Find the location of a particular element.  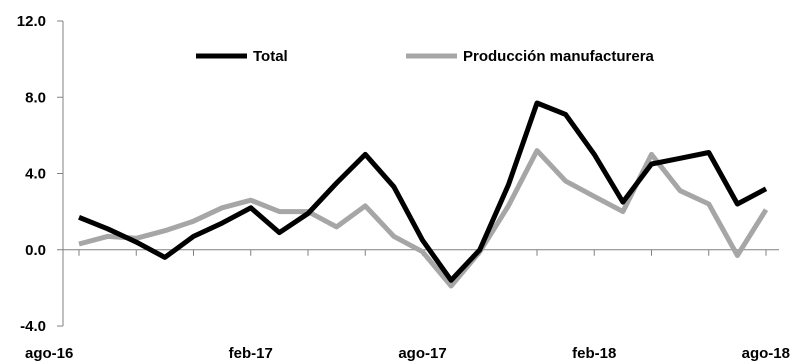

legend-label-total: Total is located at coordinates (270, 56).